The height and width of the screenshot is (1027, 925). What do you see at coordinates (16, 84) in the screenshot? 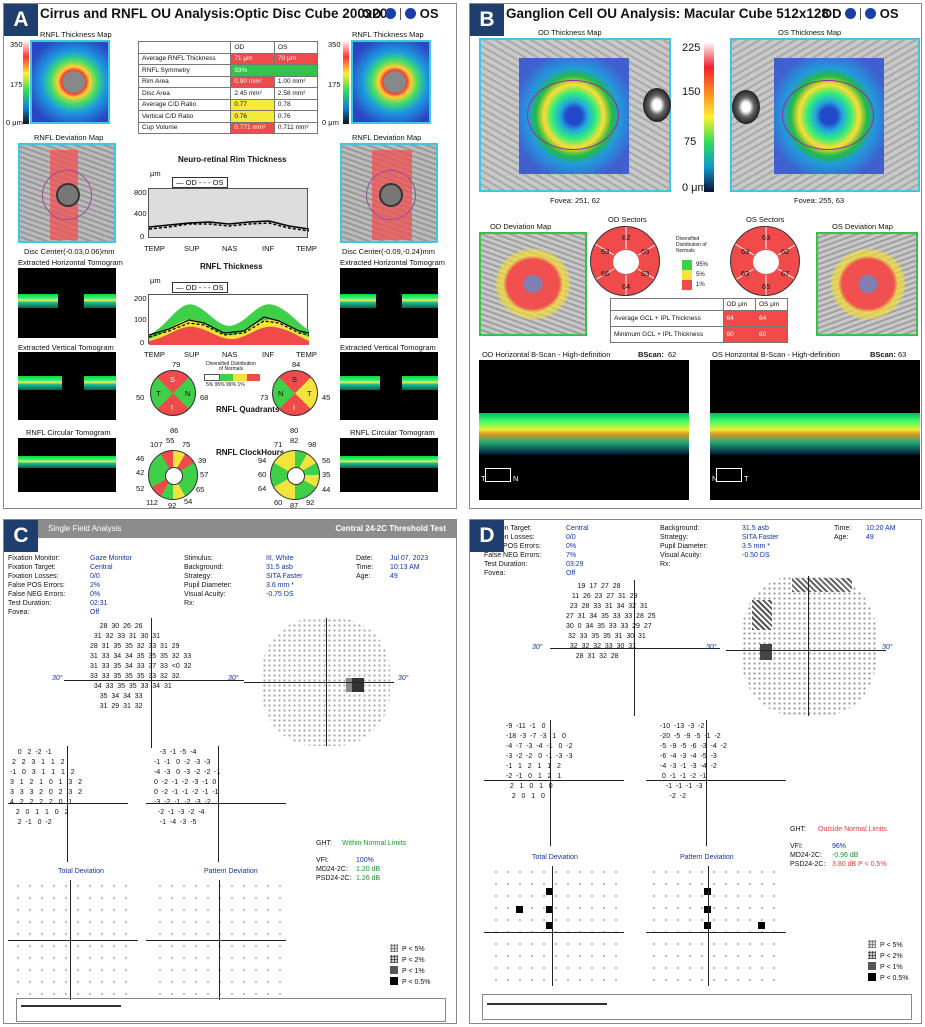
I see `scale-label: 175` at bounding box center [16, 84].